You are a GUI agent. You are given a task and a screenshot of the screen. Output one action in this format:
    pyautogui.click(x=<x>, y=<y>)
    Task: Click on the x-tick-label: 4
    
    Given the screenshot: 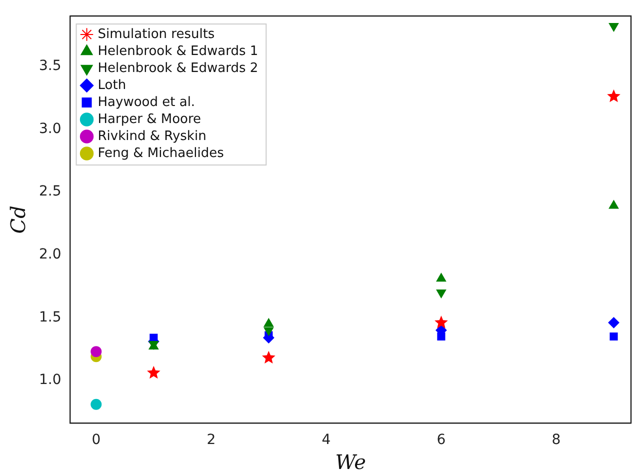 What is the action you would take?
    pyautogui.click(x=326, y=440)
    